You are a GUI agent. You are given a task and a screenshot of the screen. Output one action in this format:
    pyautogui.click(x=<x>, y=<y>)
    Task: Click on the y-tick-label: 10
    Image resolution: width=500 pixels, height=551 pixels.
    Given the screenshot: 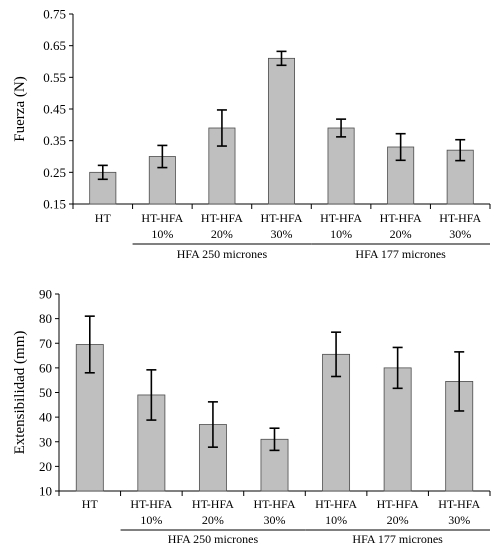 What is the action you would take?
    pyautogui.click(x=45, y=491)
    